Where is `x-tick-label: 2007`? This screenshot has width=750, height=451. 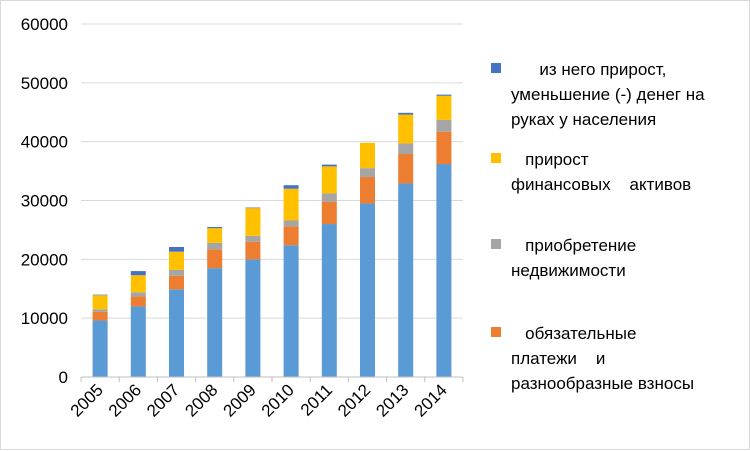
x-tick-label: 2007 is located at coordinates (163, 400).